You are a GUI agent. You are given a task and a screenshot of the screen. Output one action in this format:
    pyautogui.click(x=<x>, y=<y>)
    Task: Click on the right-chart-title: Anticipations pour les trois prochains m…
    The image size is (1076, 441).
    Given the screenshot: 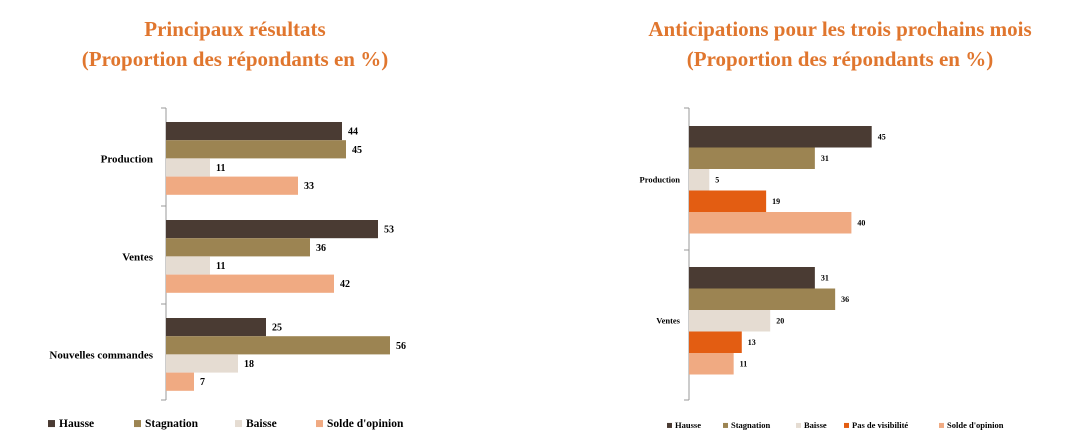 What is the action you would take?
    pyautogui.click(x=840, y=44)
    